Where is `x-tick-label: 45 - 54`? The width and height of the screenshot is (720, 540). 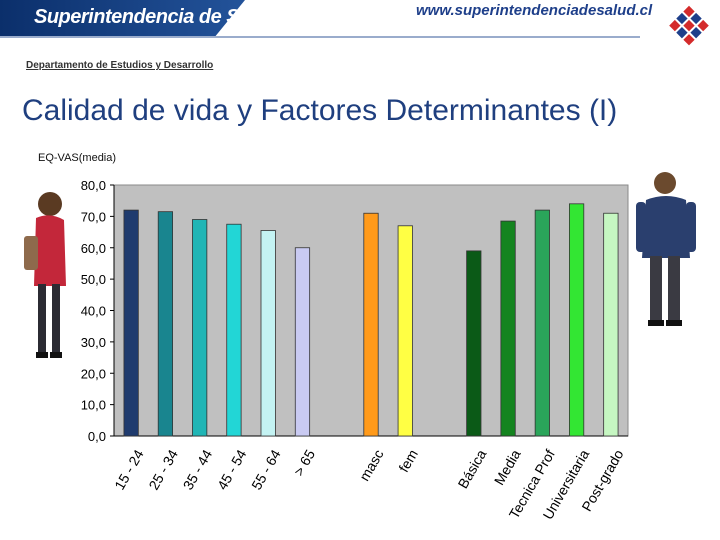
x-tick-label: 45 - 54 is located at coordinates (232, 470).